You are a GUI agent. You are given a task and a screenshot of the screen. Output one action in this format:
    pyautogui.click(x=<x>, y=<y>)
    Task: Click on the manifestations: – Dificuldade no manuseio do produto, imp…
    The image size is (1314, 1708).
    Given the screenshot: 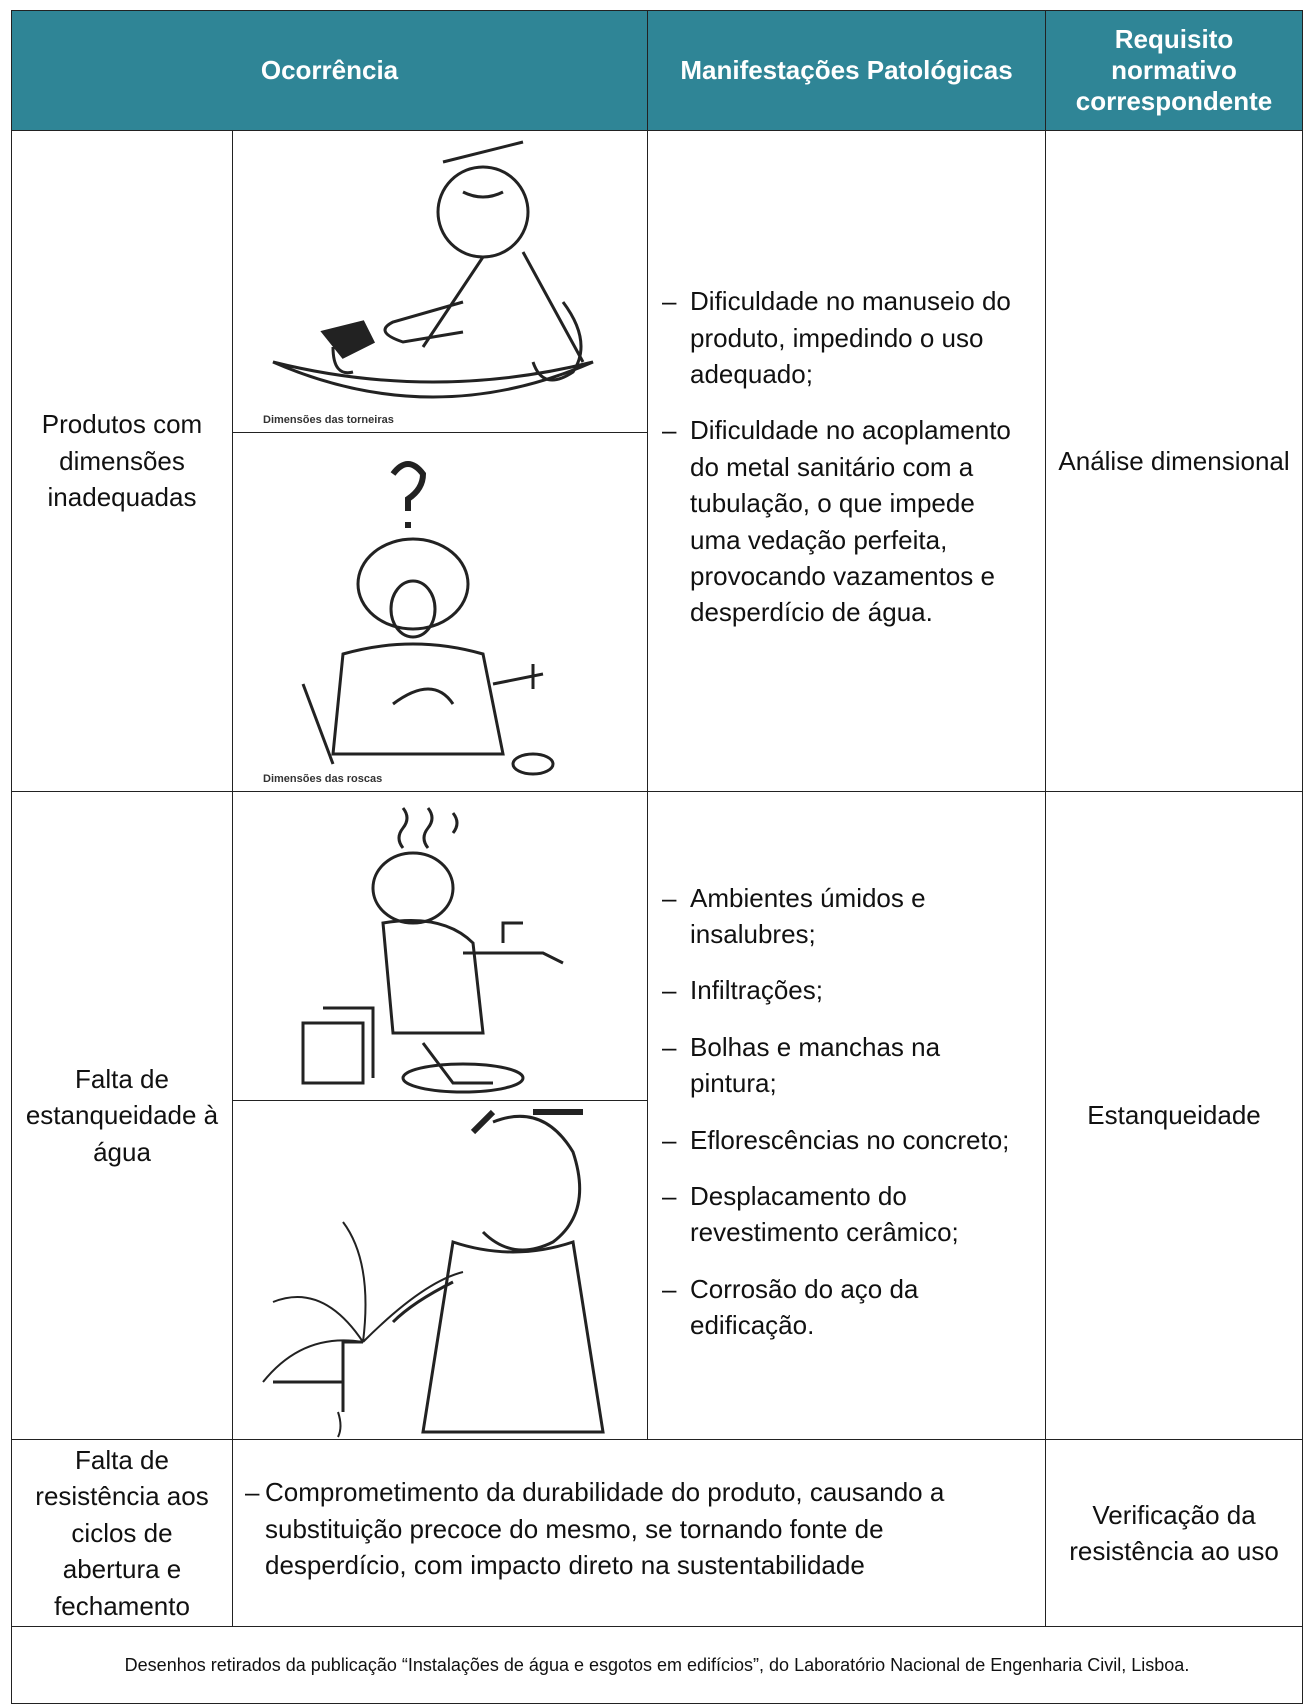 What is the action you would take?
    pyautogui.click(x=847, y=461)
    